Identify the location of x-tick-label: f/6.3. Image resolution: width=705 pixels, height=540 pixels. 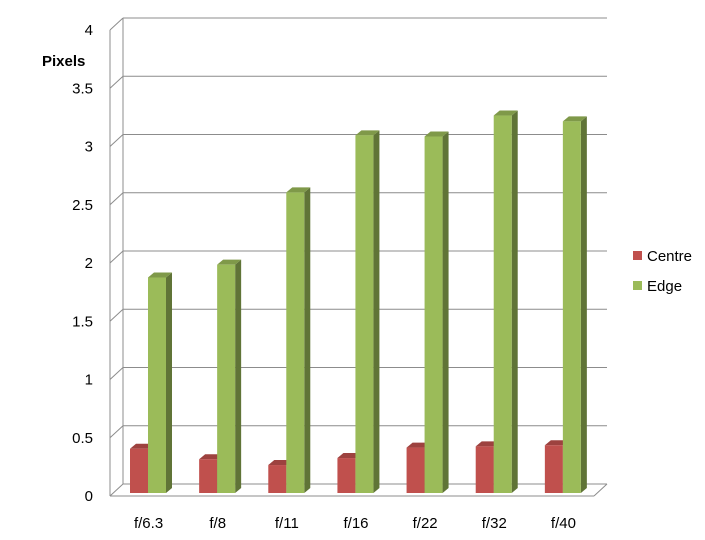
(148, 523).